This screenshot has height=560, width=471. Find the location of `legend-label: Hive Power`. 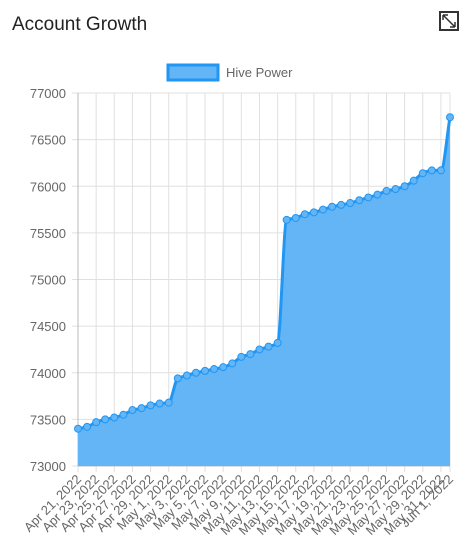

legend-label: Hive Power is located at coordinates (259, 72).